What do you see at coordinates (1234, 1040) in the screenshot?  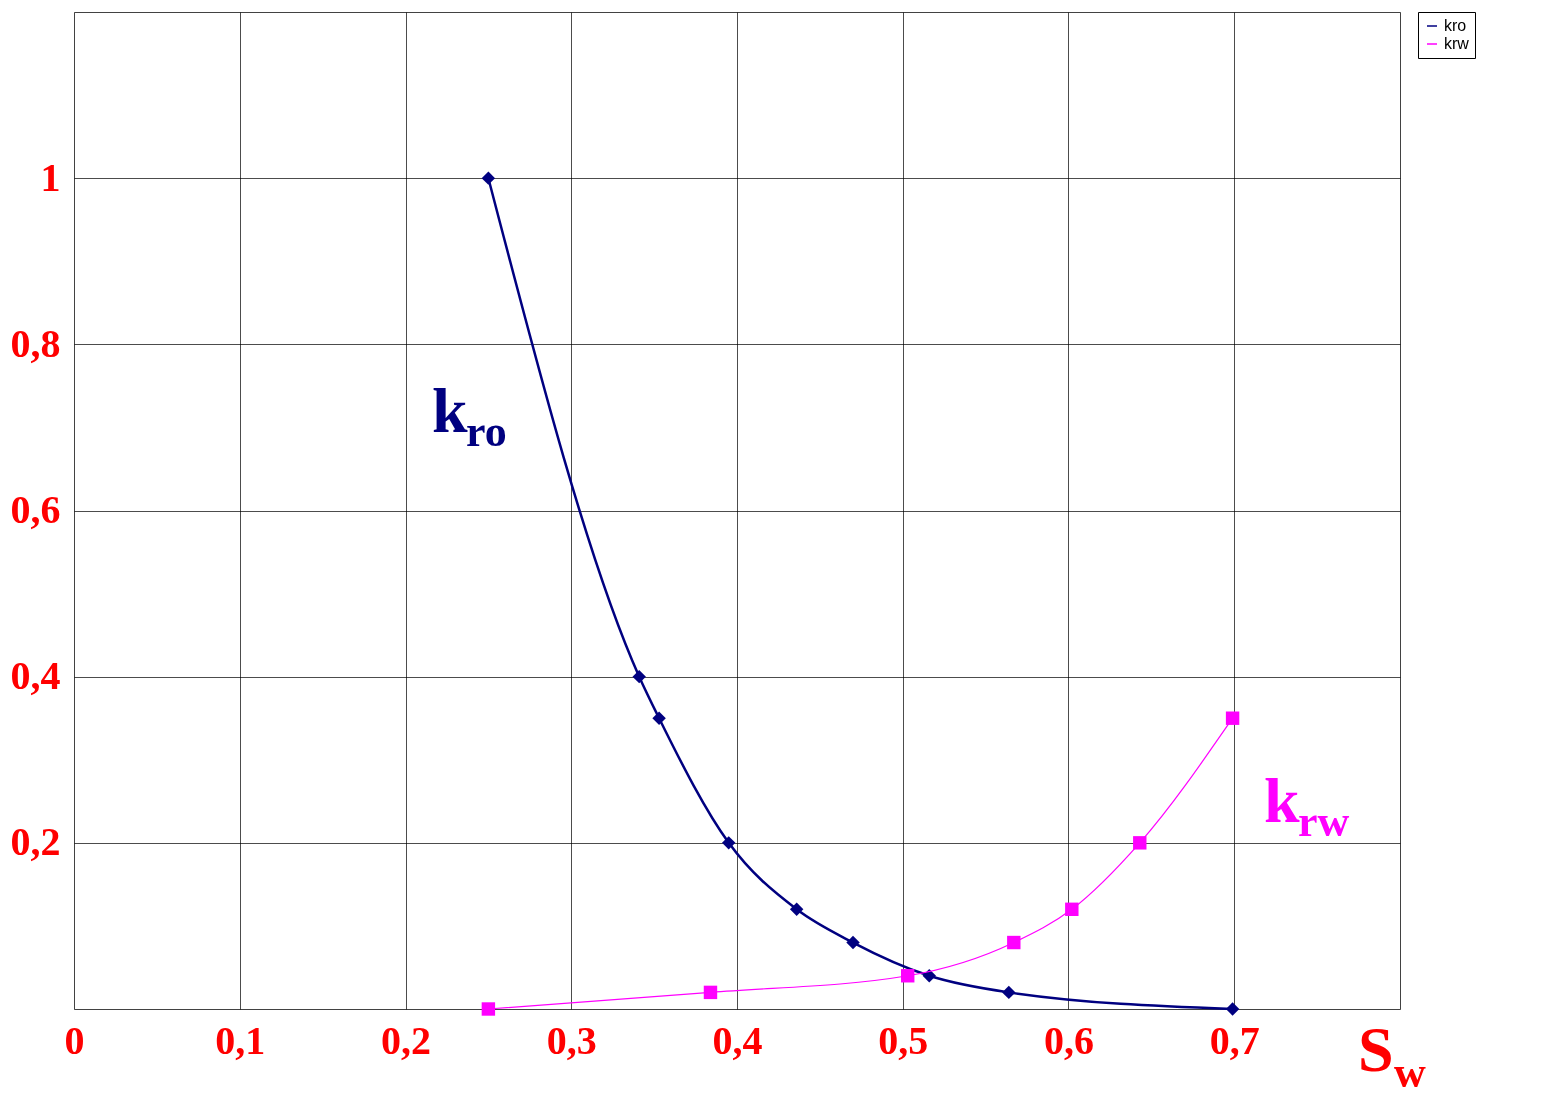 I see `x-tick-label: 0,7` at bounding box center [1234, 1040].